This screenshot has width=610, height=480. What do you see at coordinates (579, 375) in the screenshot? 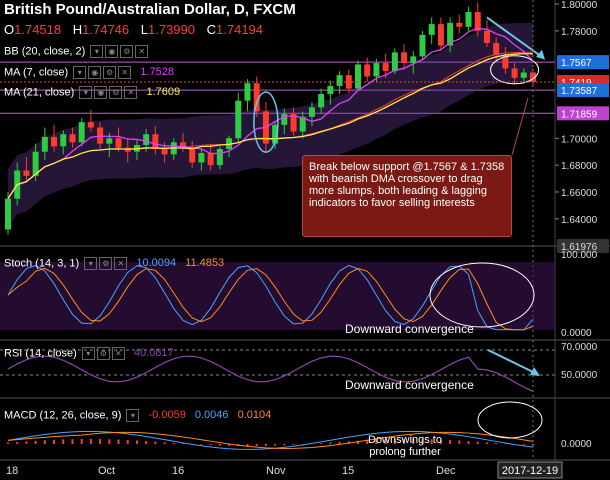
I see `rsi-axis-label: 50.0000` at bounding box center [579, 375].